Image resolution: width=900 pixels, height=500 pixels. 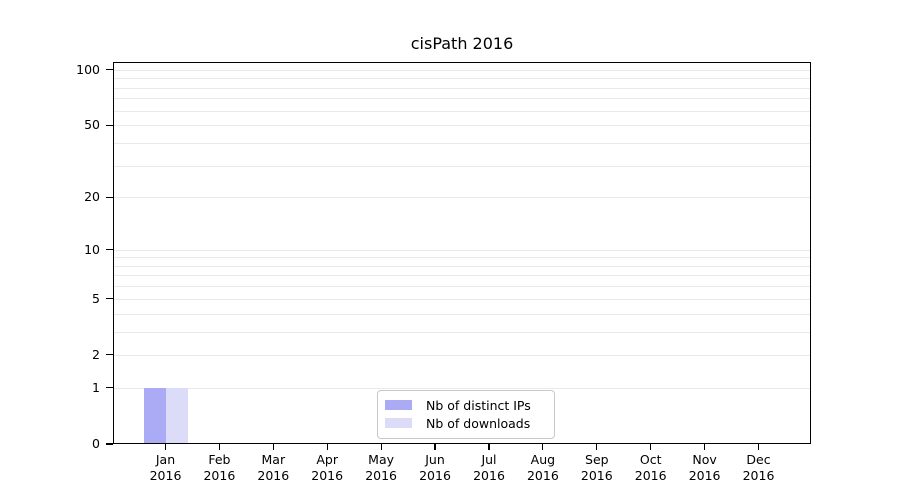 What do you see at coordinates (176, 415) in the screenshot?
I see `bar-downloads-jan` at bounding box center [176, 415].